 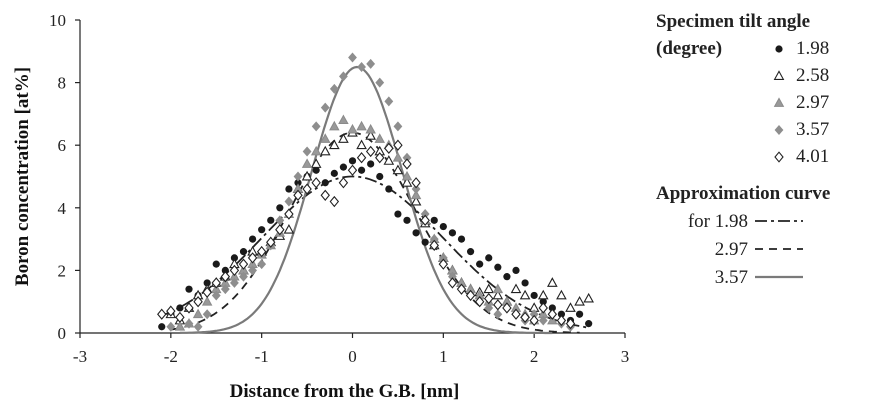 I want to click on legend-curve-2.97: 2.97, so click(x=763, y=249).